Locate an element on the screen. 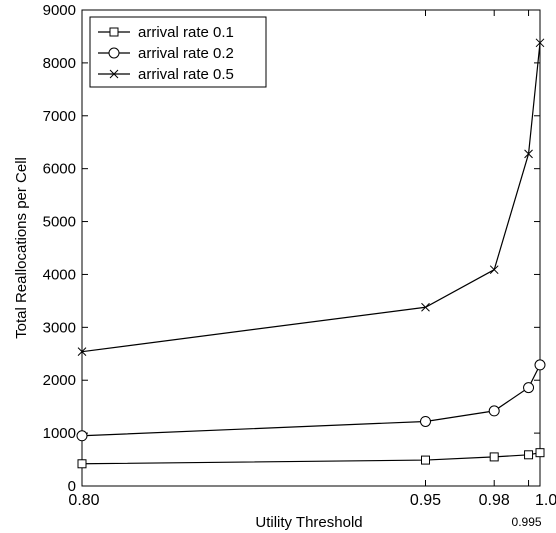 The image size is (556, 533). y-tick-label: 7000 is located at coordinates (59, 116).